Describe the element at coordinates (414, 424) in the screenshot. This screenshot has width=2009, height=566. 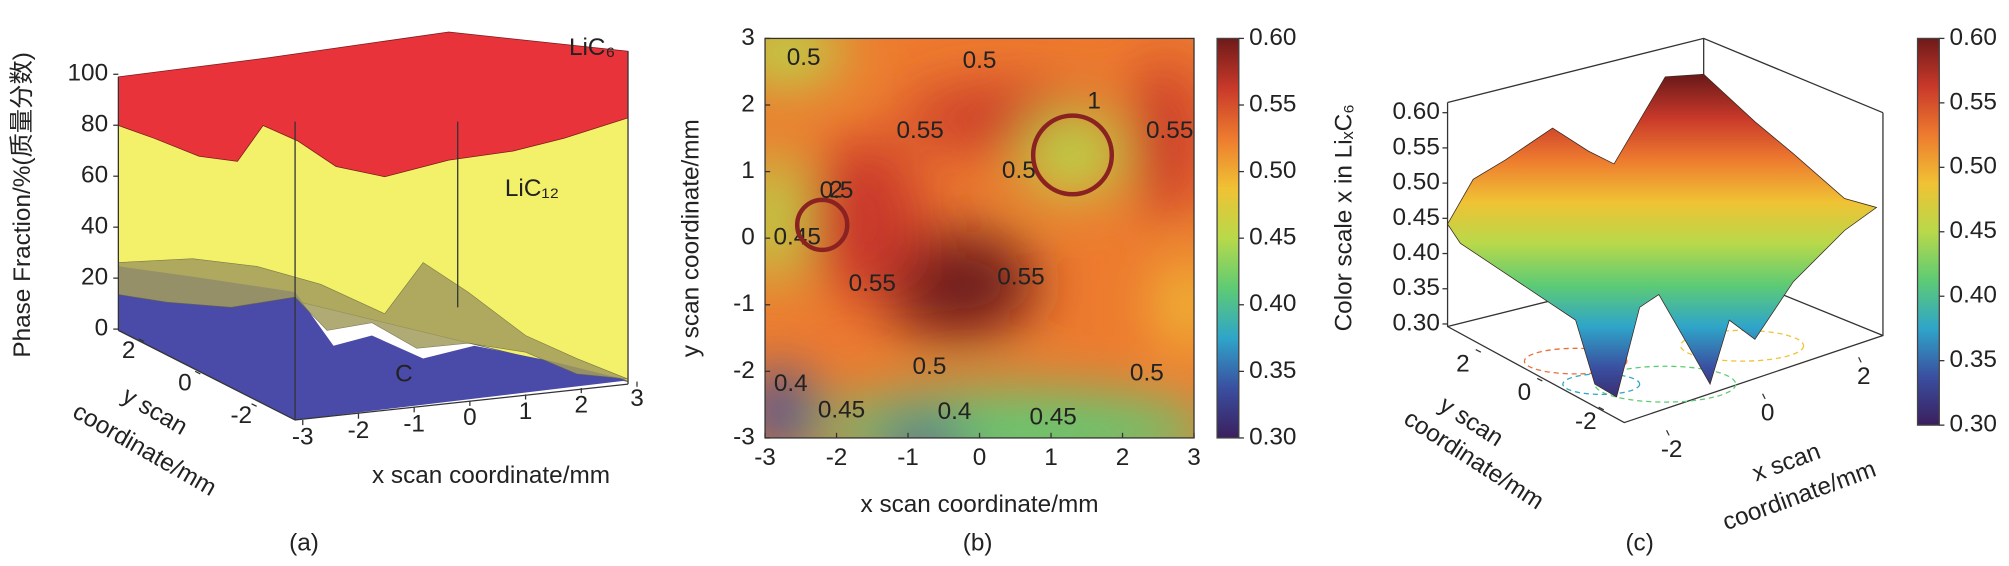
I see `x-tick-label: -1` at that location.